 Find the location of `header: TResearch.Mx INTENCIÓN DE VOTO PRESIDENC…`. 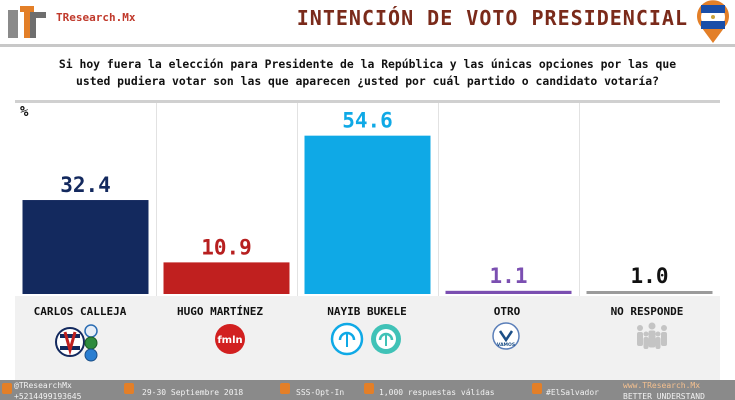

header: TResearch.Mx INTENCIÓN DE VOTO PRESIDENC… is located at coordinates (367, 22).